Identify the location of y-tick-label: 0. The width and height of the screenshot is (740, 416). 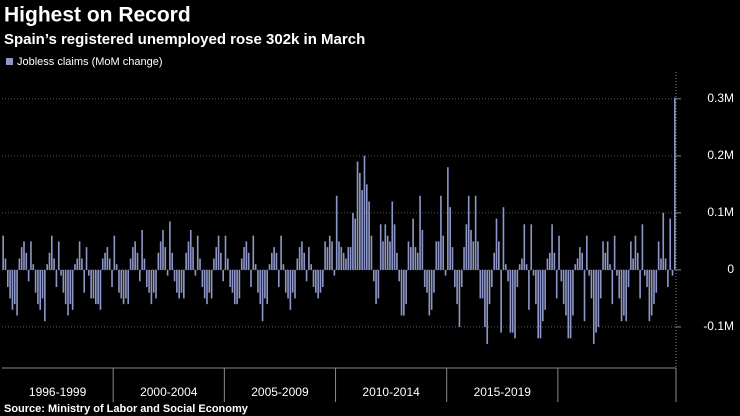
(730, 269).